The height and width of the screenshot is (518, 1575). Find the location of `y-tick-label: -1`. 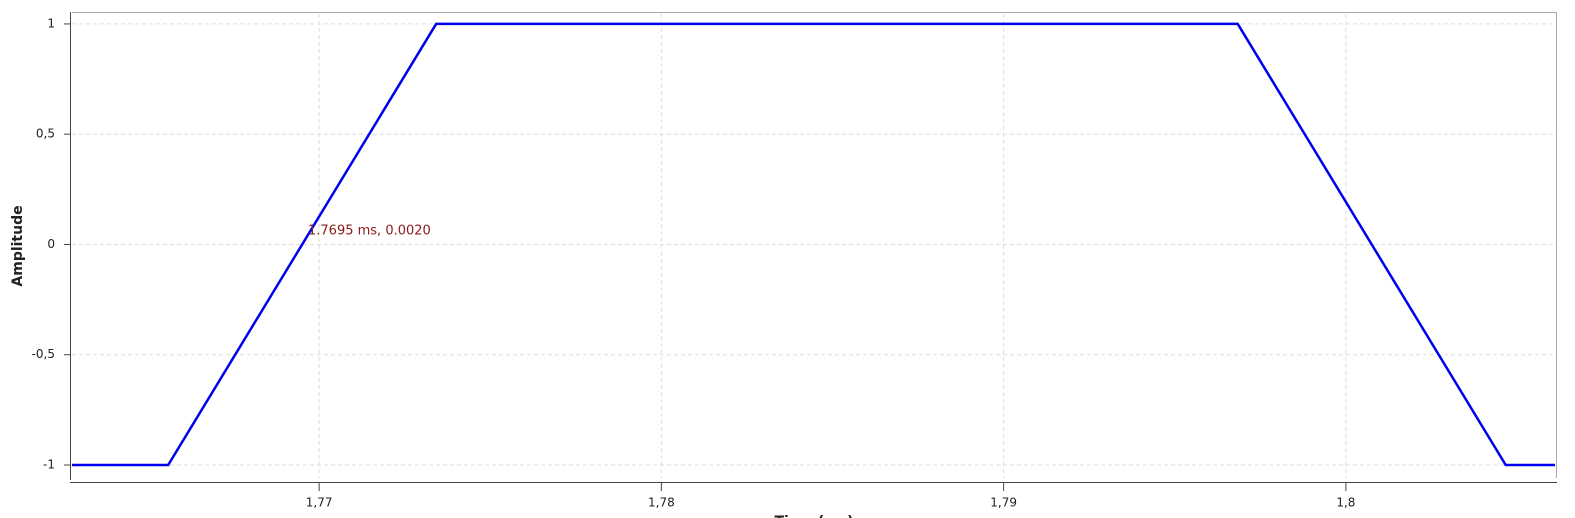

y-tick-label: -1 is located at coordinates (49, 464).